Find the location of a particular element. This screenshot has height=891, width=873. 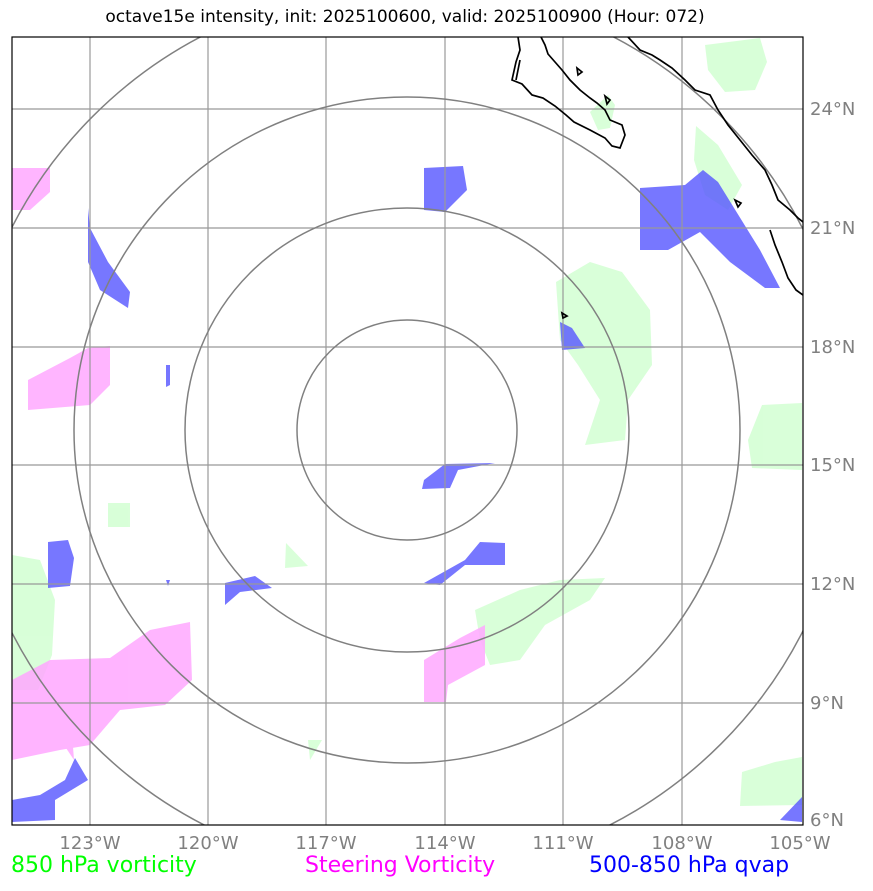

x-tick-label: 117°W is located at coordinates (325, 843).